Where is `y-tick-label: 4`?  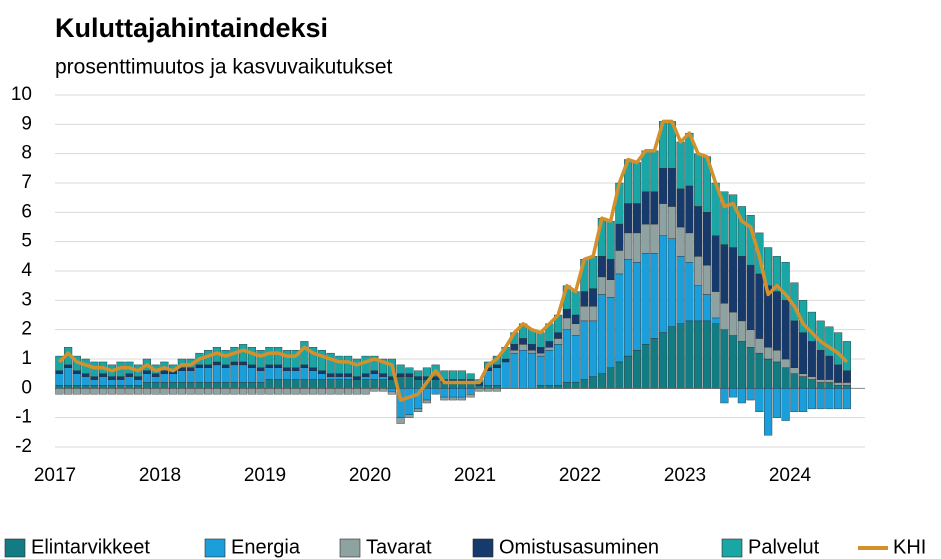
y-tick-label: 4 is located at coordinates (26, 270).